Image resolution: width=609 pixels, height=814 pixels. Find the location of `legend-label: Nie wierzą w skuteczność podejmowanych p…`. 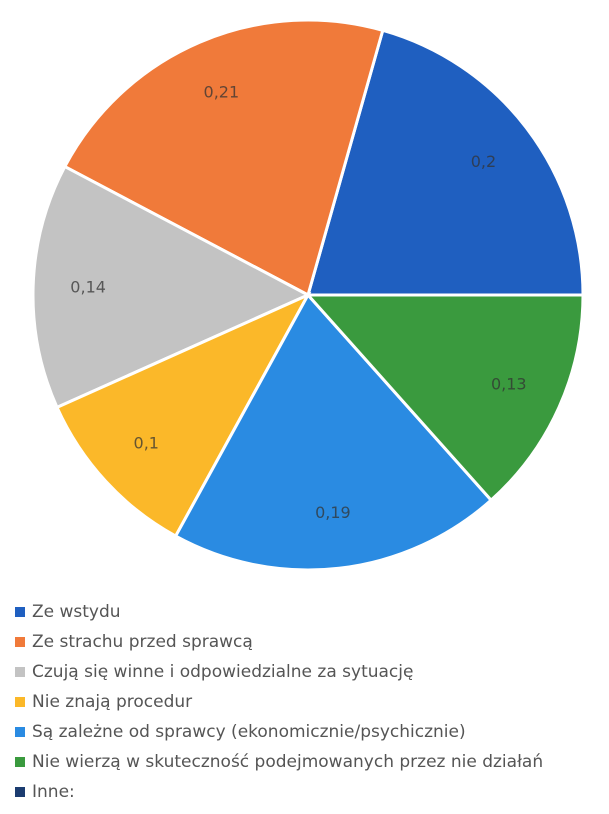

legend-label: Nie wierzą w skuteczność podejmowanych p… is located at coordinates (287, 762).